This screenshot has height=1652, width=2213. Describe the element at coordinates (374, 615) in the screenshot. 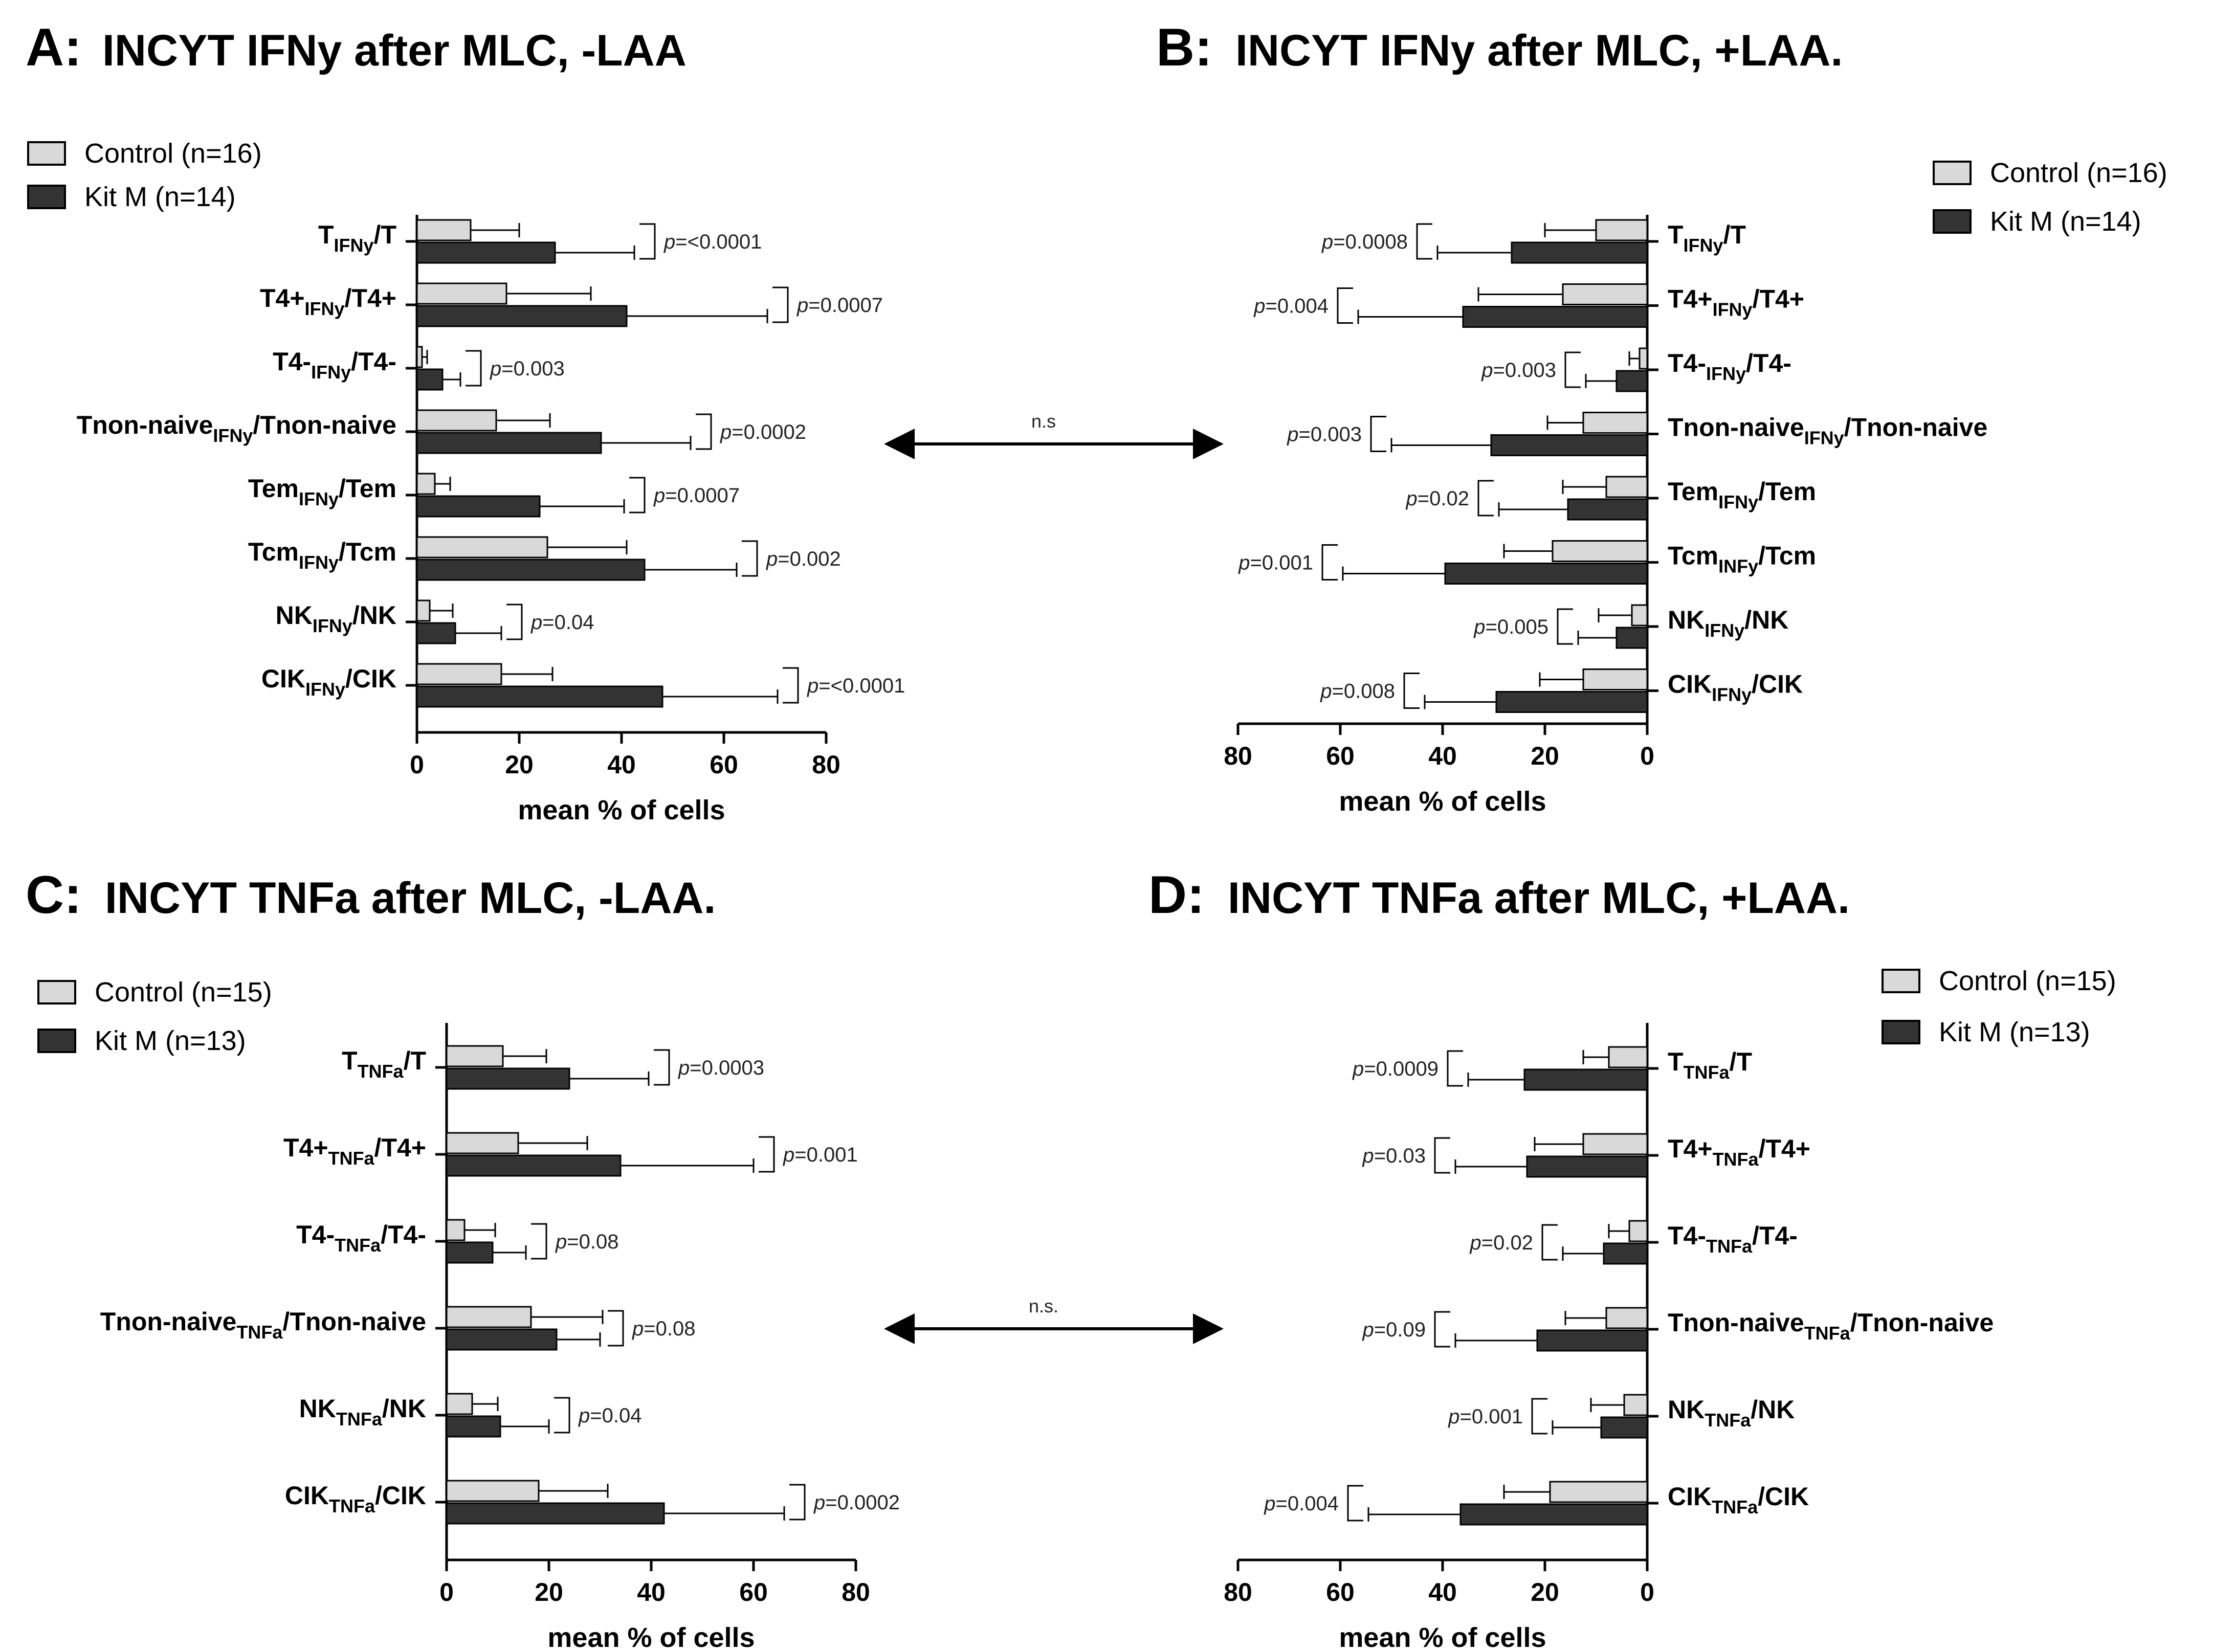

I see `category-tail: /NK` at that location.